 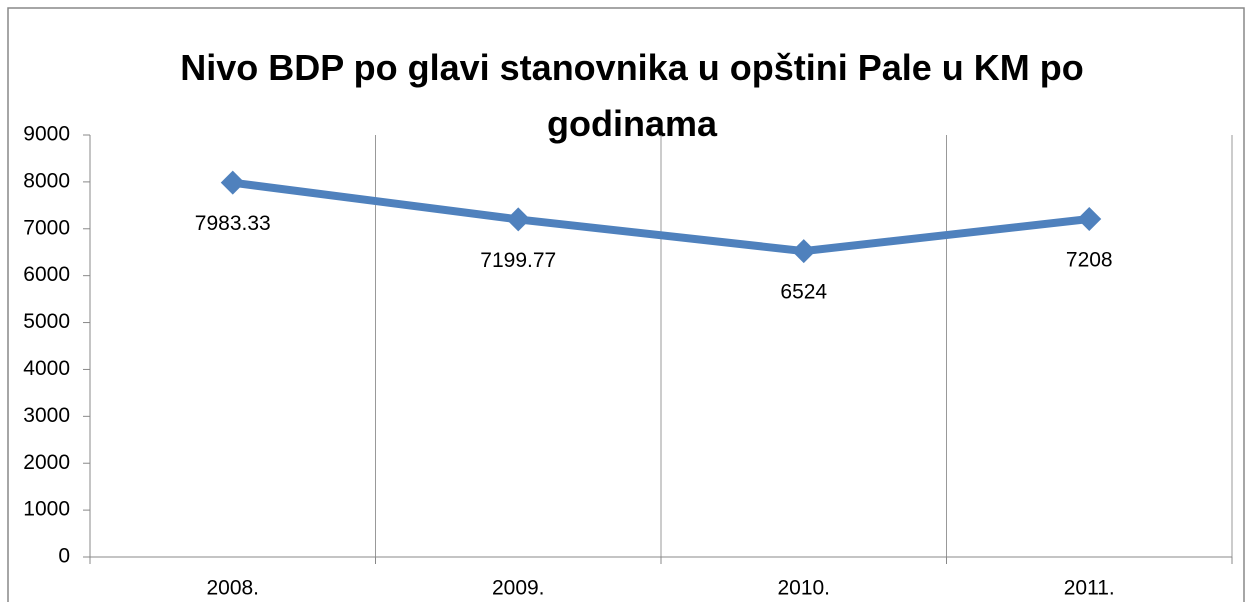 I want to click on y-tick-label: 2000, so click(x=46, y=462).